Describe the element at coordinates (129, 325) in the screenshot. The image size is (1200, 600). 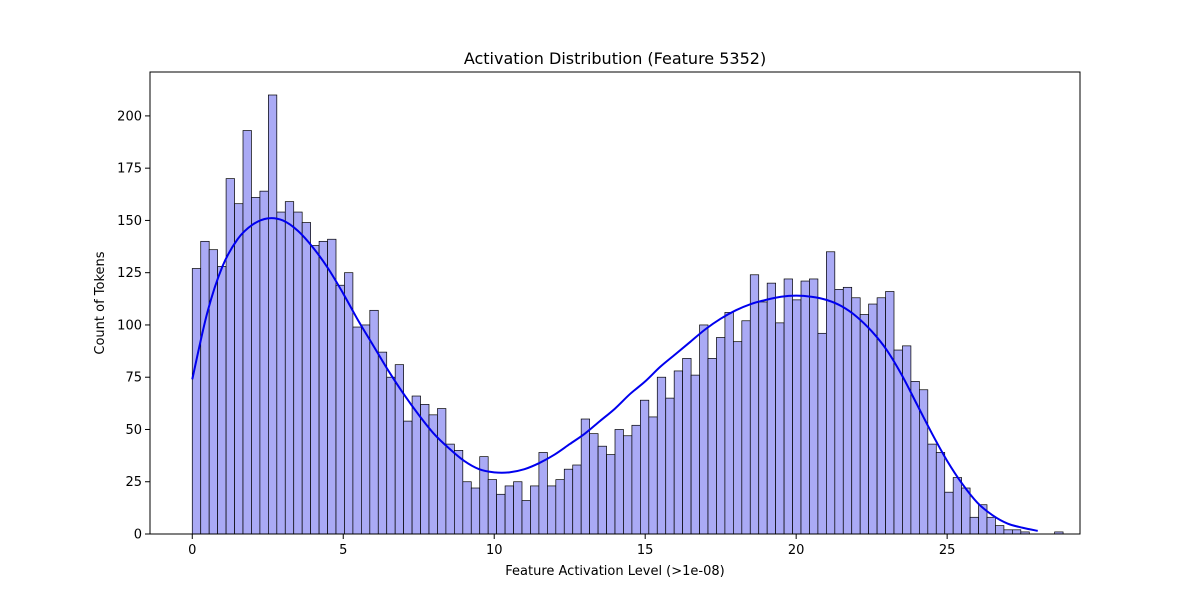
I see `y-tick-label: 100` at that location.